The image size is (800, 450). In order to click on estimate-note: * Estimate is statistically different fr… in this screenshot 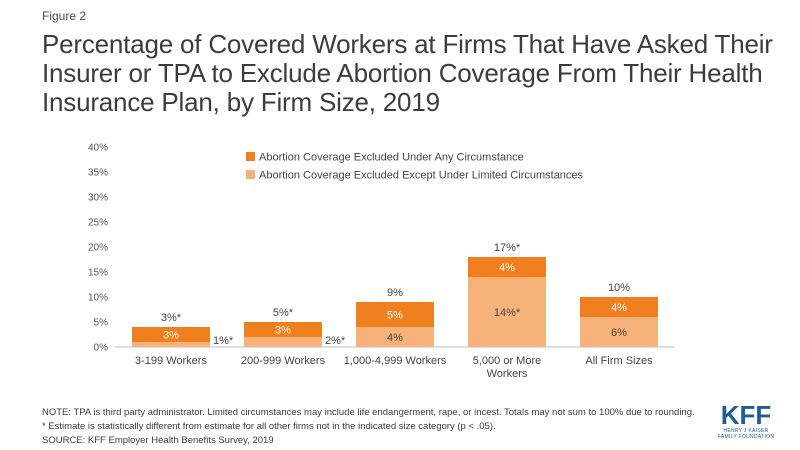, I will do `click(269, 426)`.